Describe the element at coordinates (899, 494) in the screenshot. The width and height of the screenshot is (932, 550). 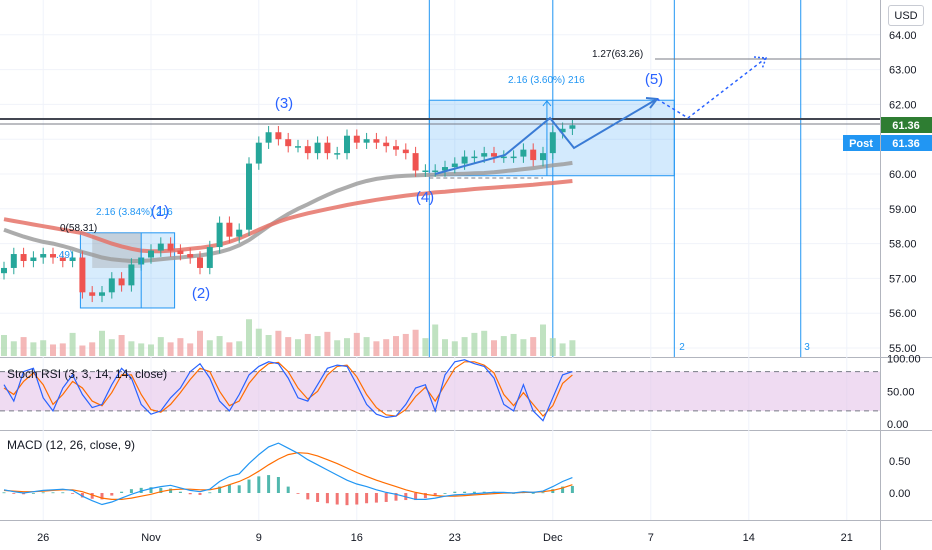
I see `macd-tick-label: 0.00` at that location.